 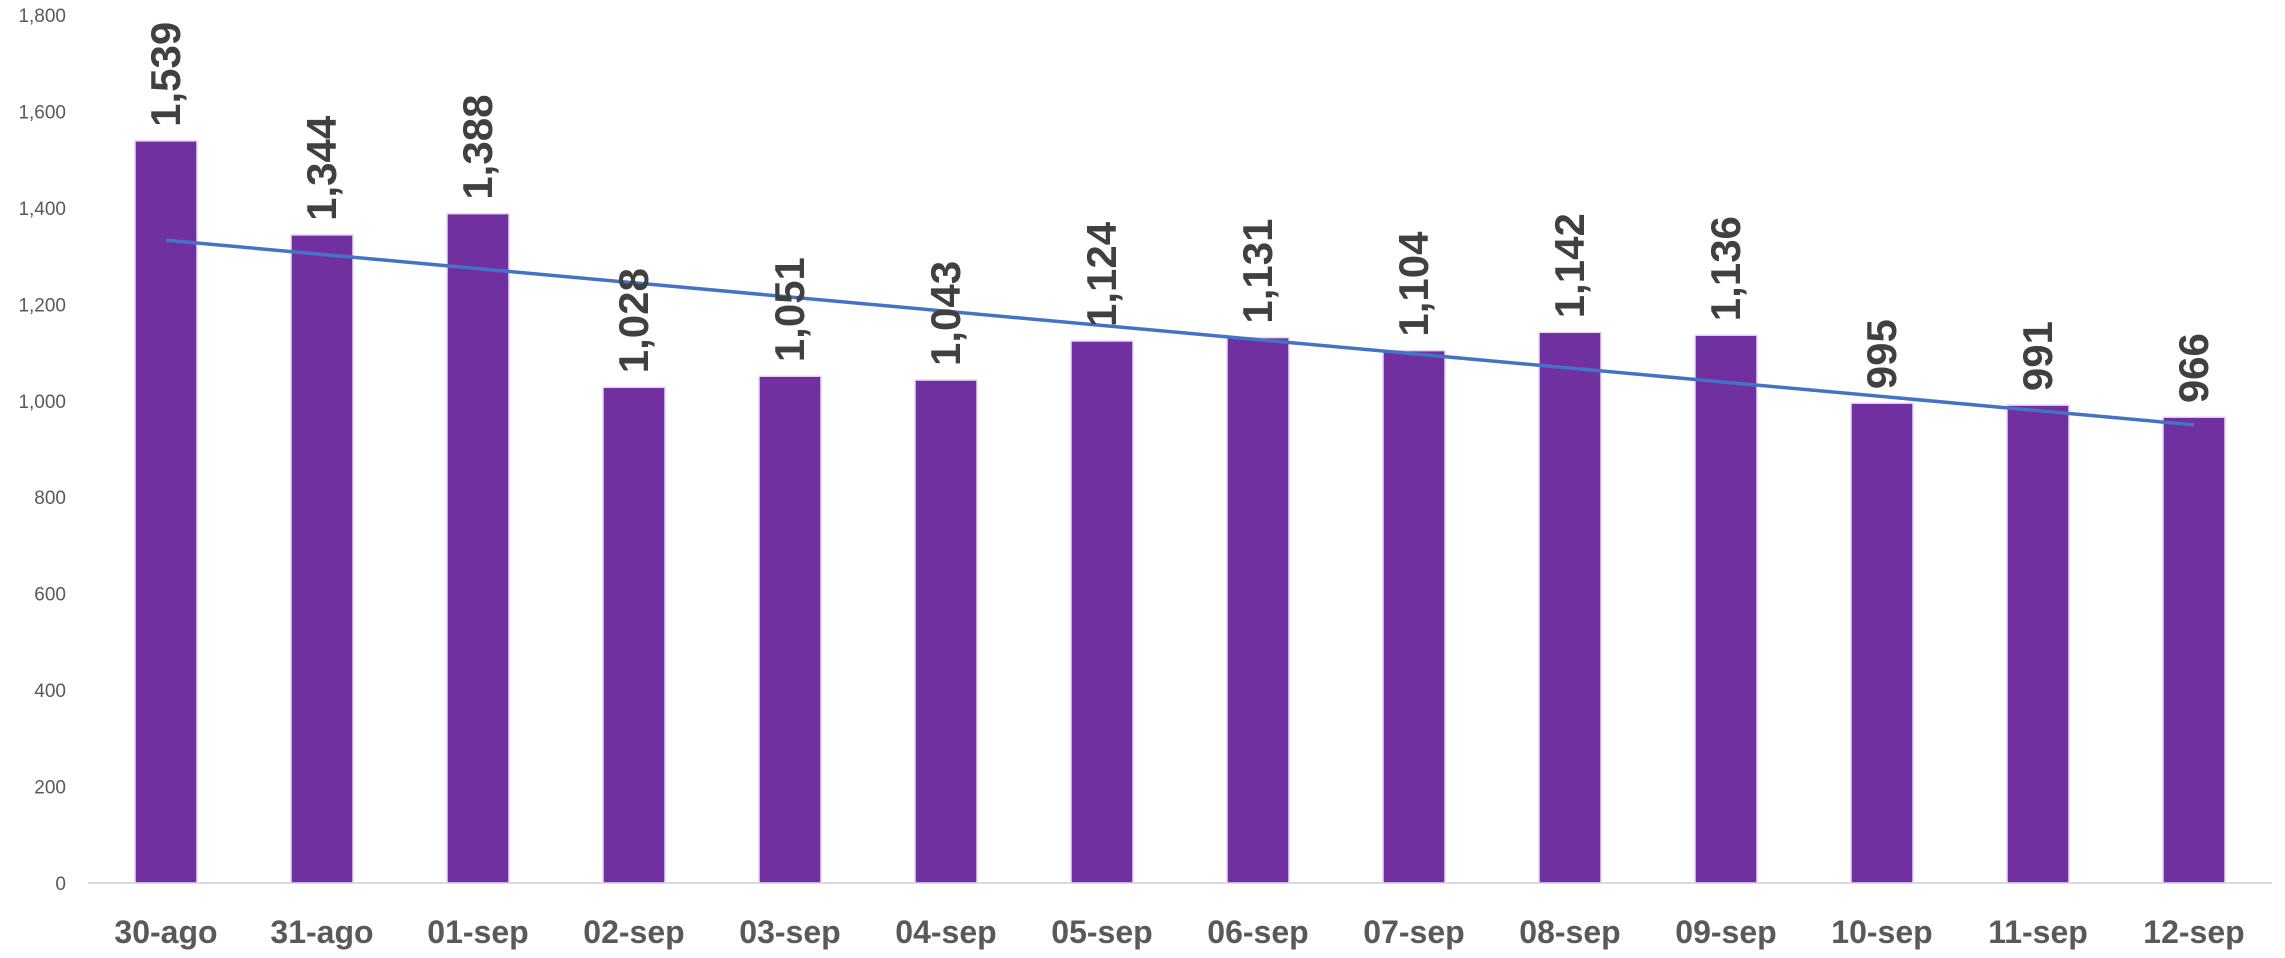 What do you see at coordinates (50, 788) in the screenshot?
I see `y-tick-label: 200` at bounding box center [50, 788].